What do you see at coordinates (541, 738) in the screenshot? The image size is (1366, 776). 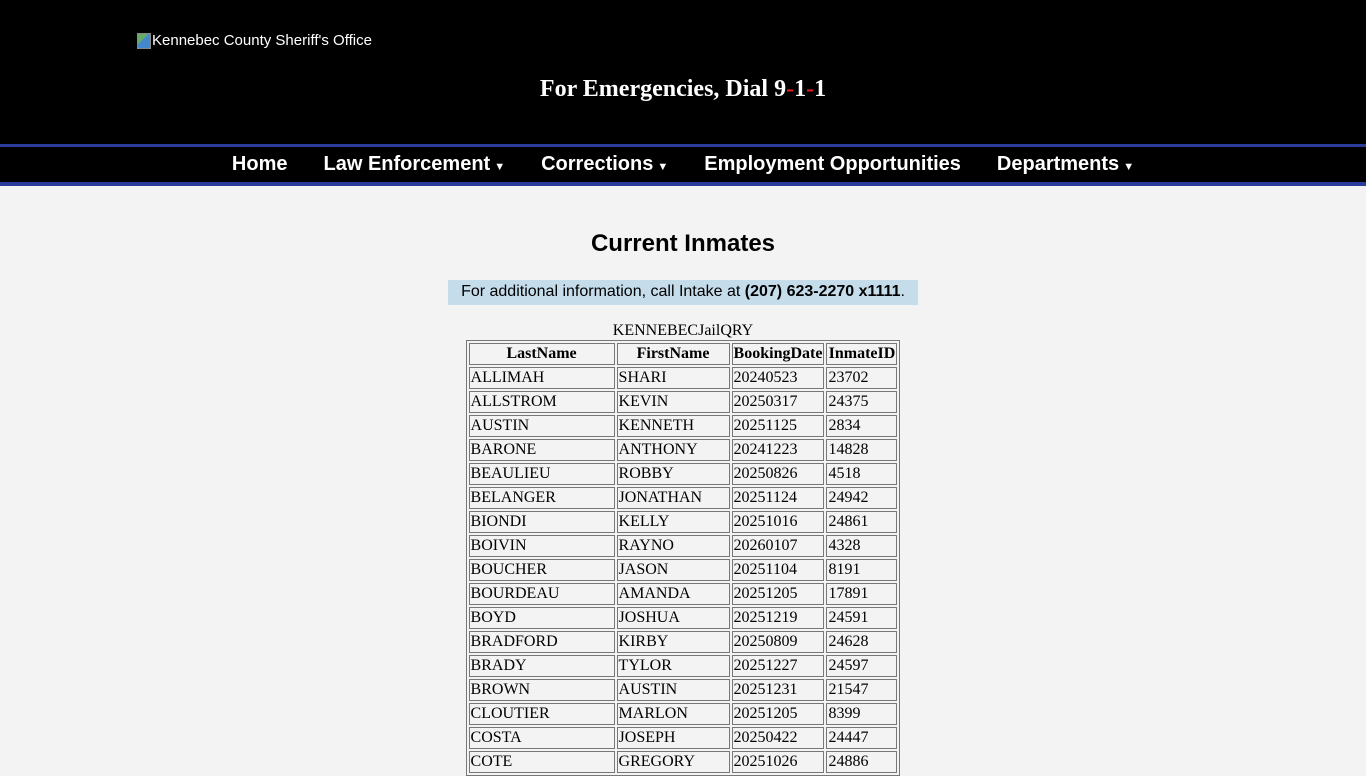 I see `cell-lastname: COSTA` at bounding box center [541, 738].